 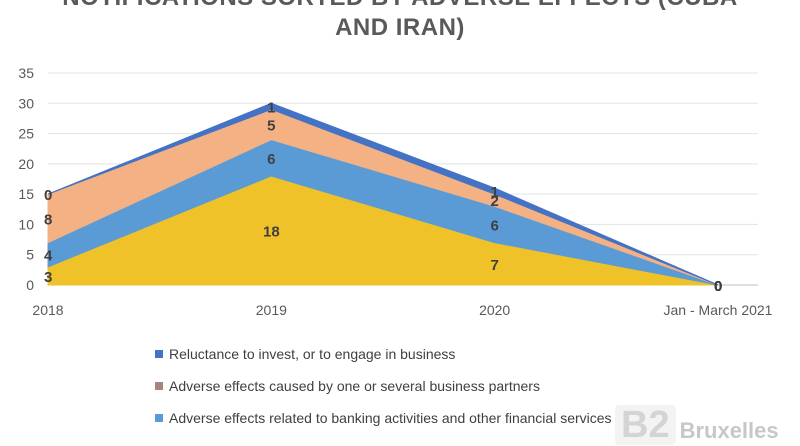 I want to click on y-tick-label: 15, so click(x=26, y=194).